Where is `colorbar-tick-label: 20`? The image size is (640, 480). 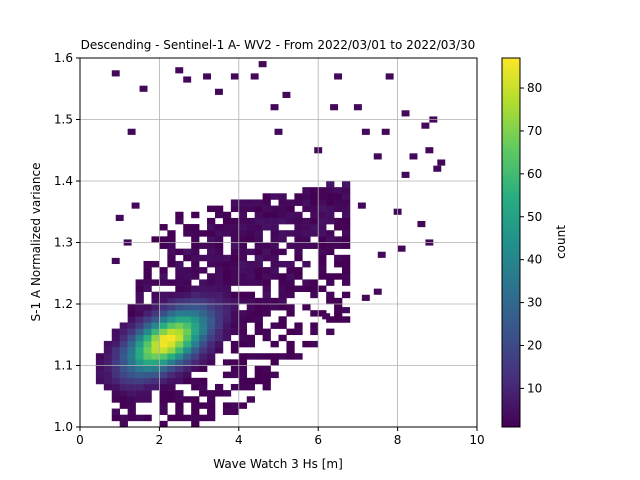 colorbar-tick-label: 20 is located at coordinates (534, 345).